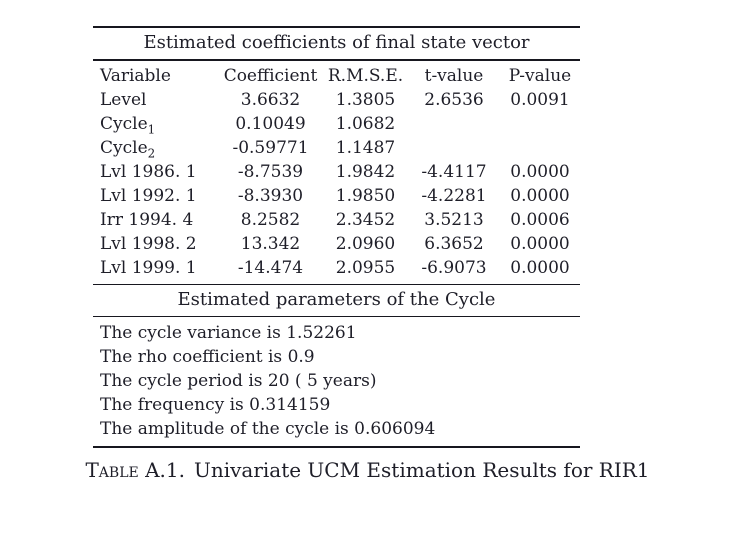 The height and width of the screenshot is (559, 735). Describe the element at coordinates (128, 149) in the screenshot. I see `variable-cell: Cycle2` at that location.